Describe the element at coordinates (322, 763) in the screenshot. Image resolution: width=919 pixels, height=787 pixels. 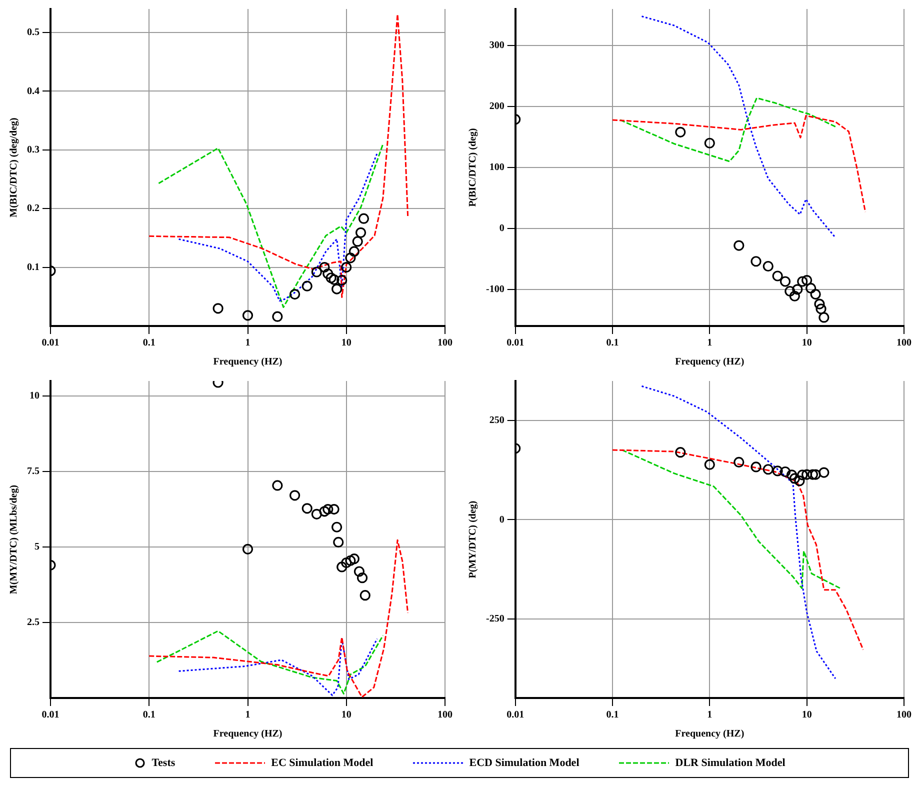
I see `legend-label: EC Simulation Model` at that location.